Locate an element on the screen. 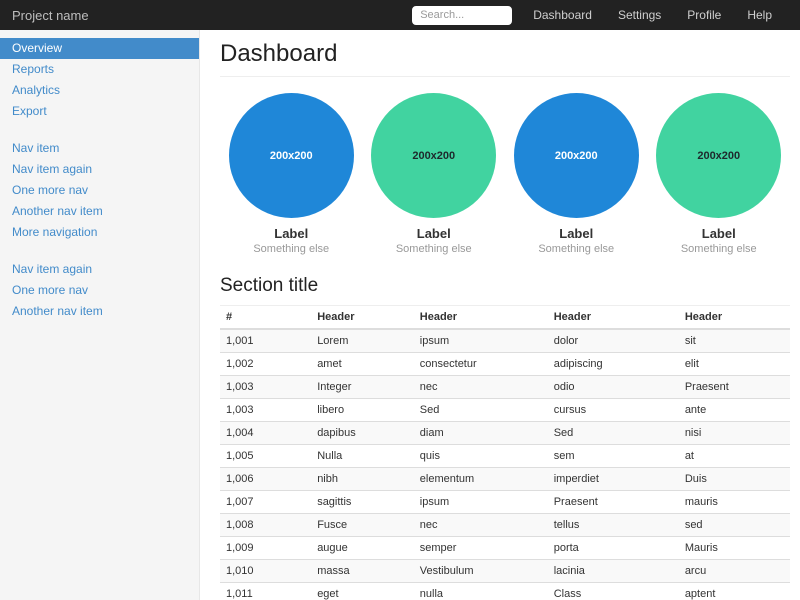 The image size is (800, 600). table-cell: nulla is located at coordinates (480, 591).